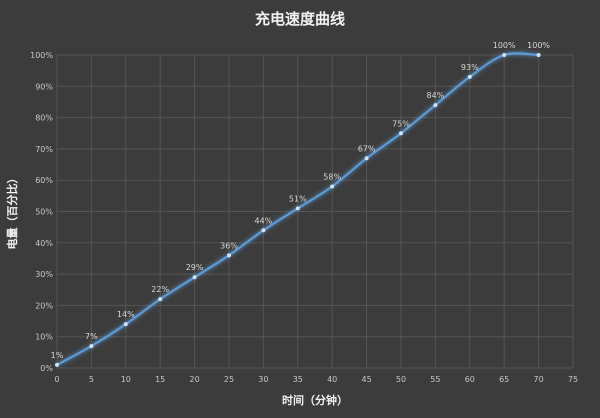  Describe the element at coordinates (300, 19) in the screenshot. I see `chart-title: 充电速度曲线` at that location.